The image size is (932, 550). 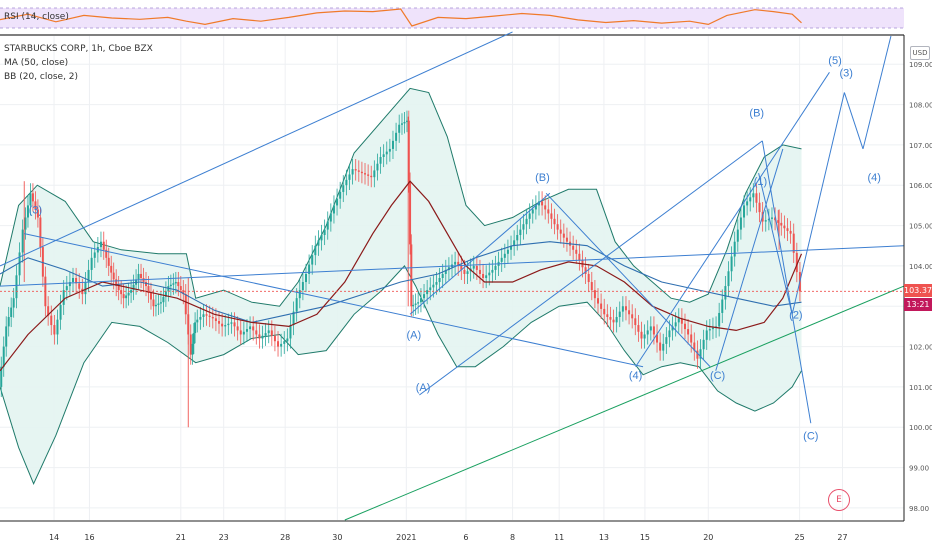 I want to click on bb-indicator-label: BB (20, close, 2), so click(x=41, y=77).